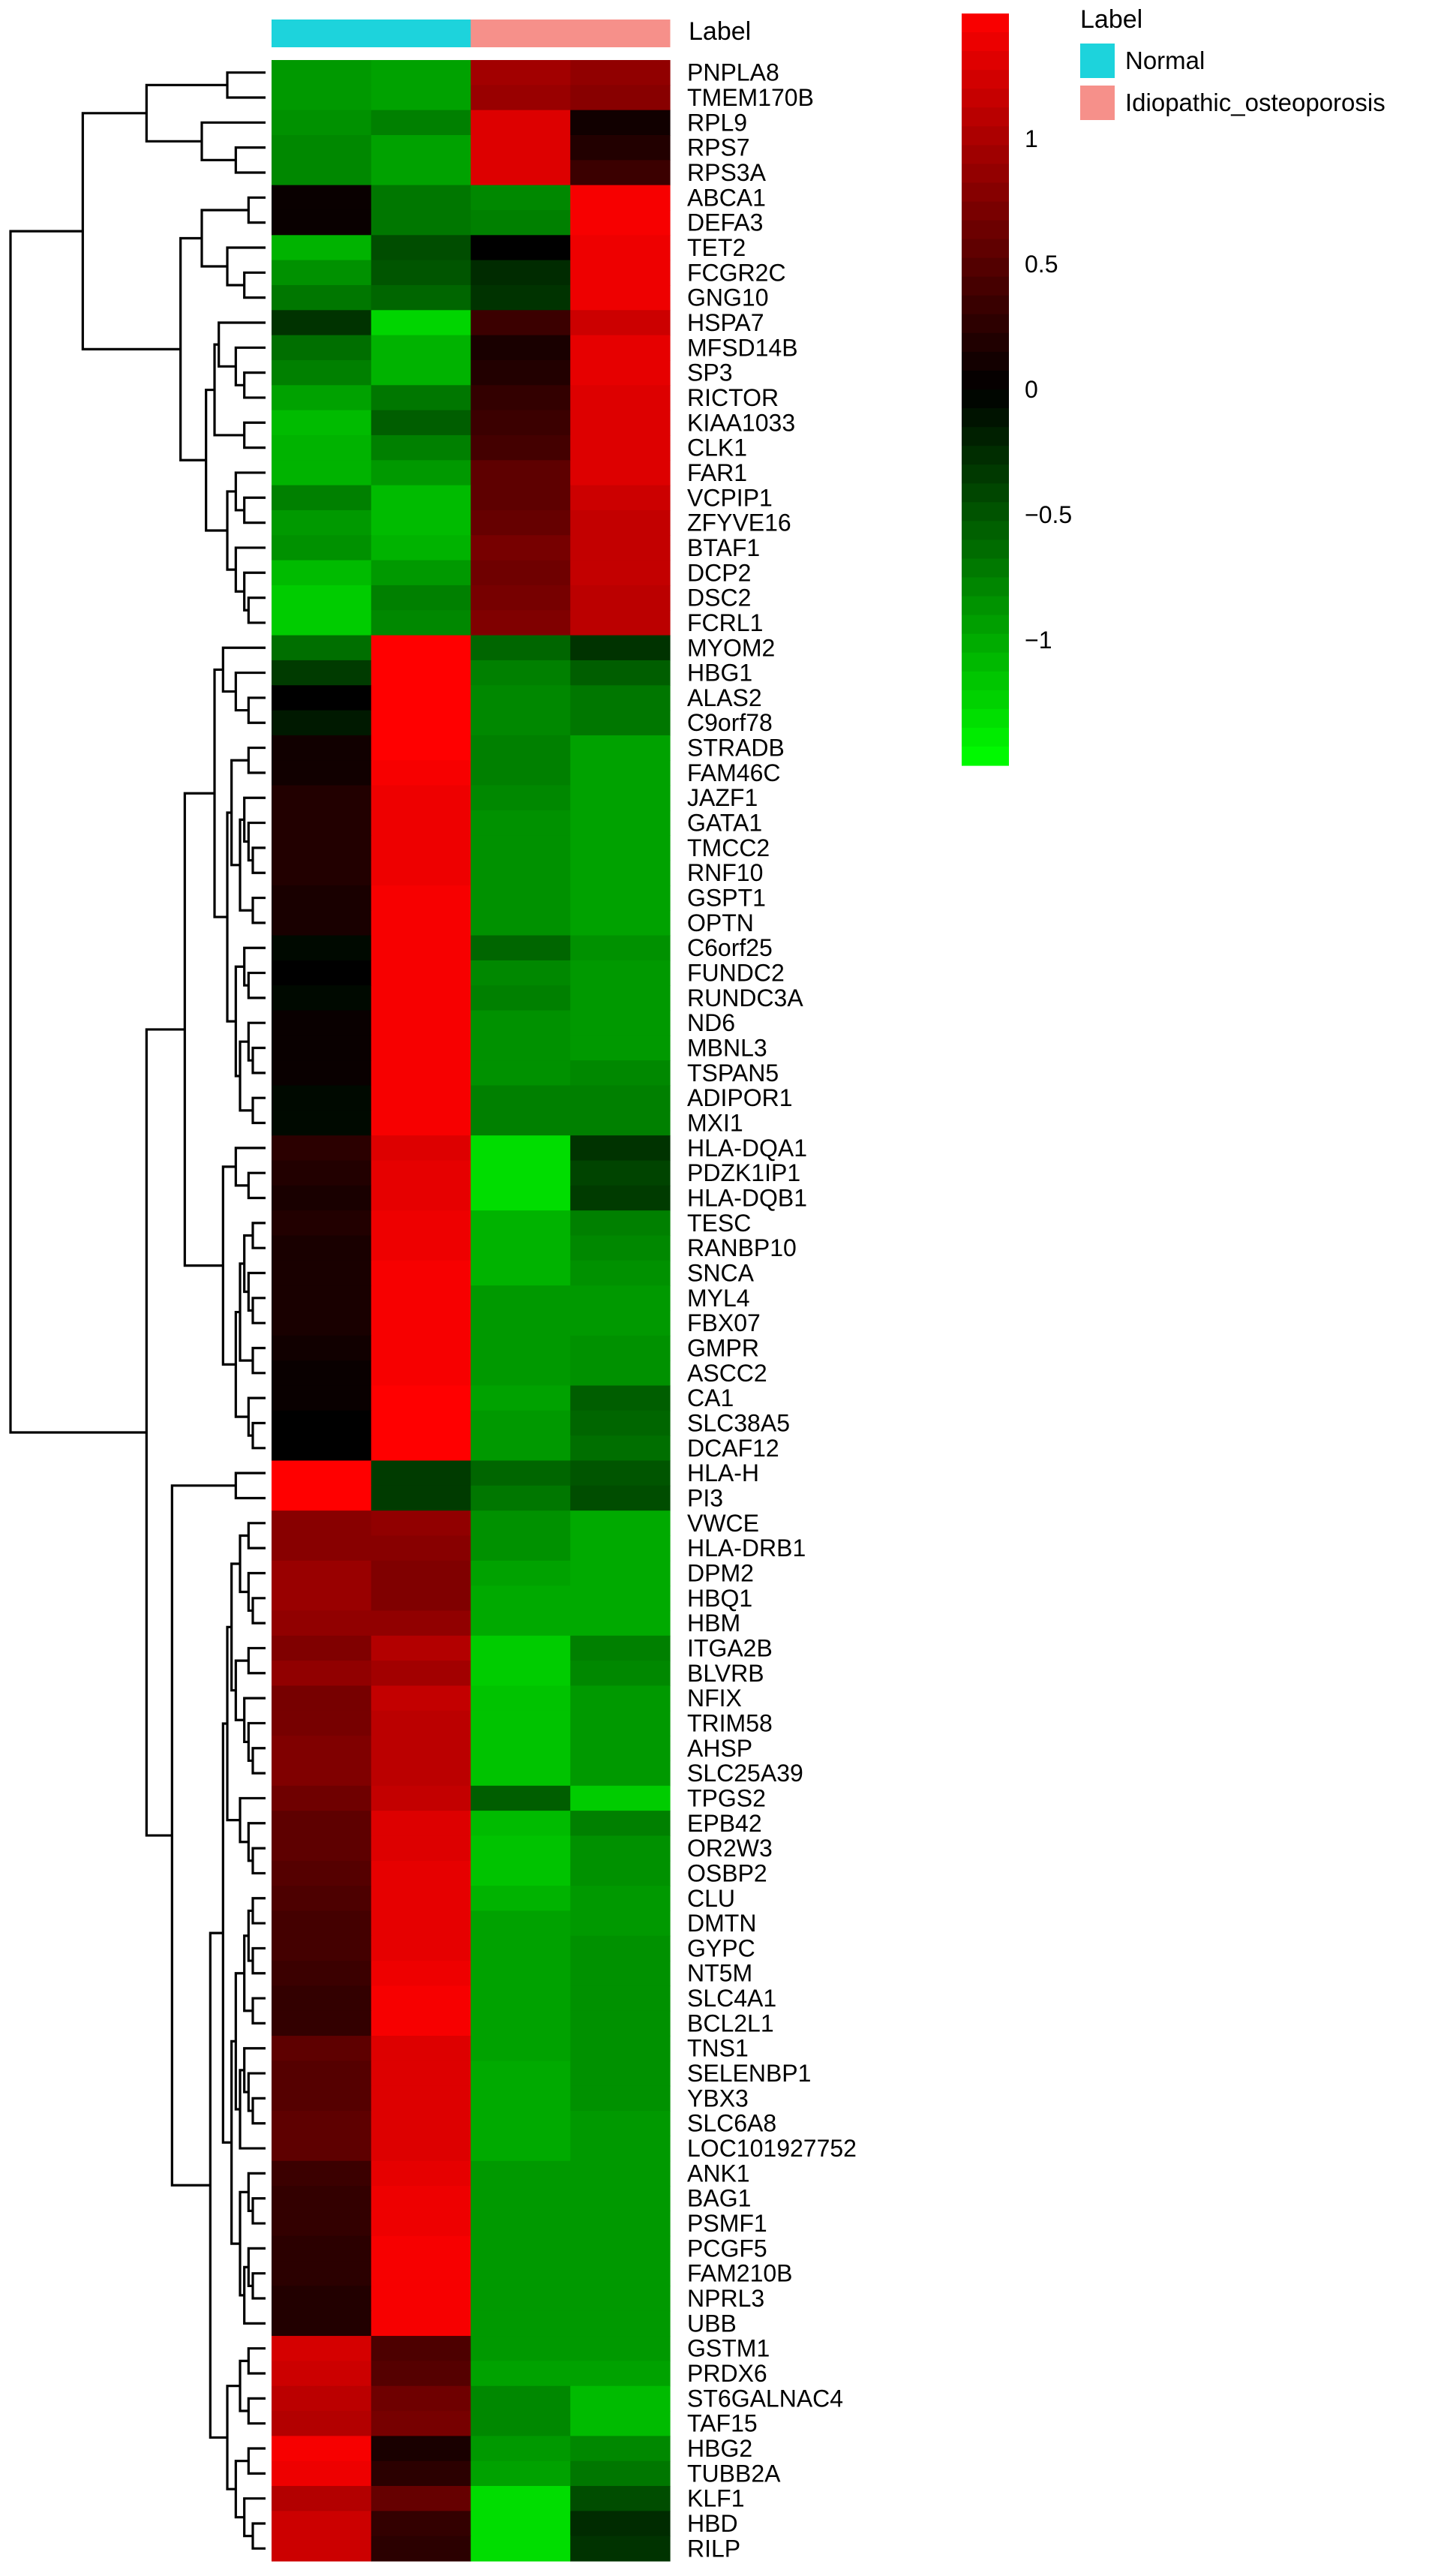 The height and width of the screenshot is (2576, 1435). I want to click on gene-label: VWCE, so click(723, 1523).